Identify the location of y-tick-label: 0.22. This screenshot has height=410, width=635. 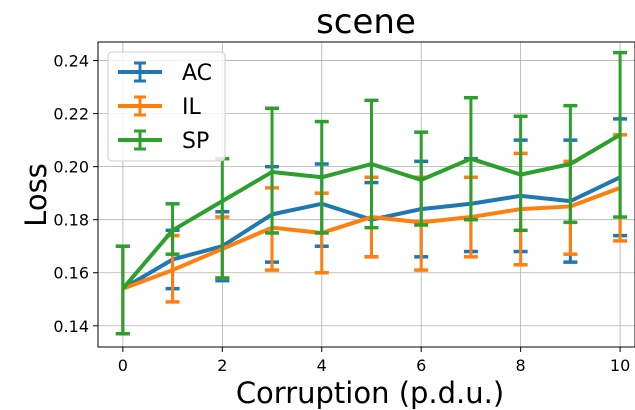
(71, 114).